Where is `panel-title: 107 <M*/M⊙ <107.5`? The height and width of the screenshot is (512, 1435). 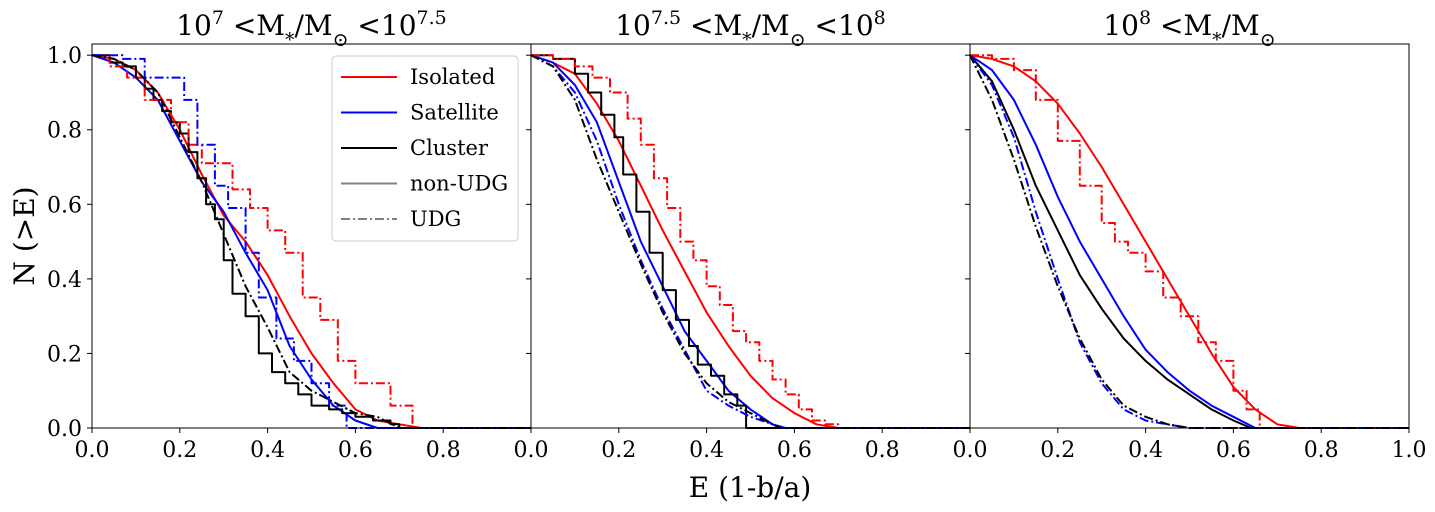 panel-title: 107 <M*/M⊙ <107.5 is located at coordinates (311, 29).